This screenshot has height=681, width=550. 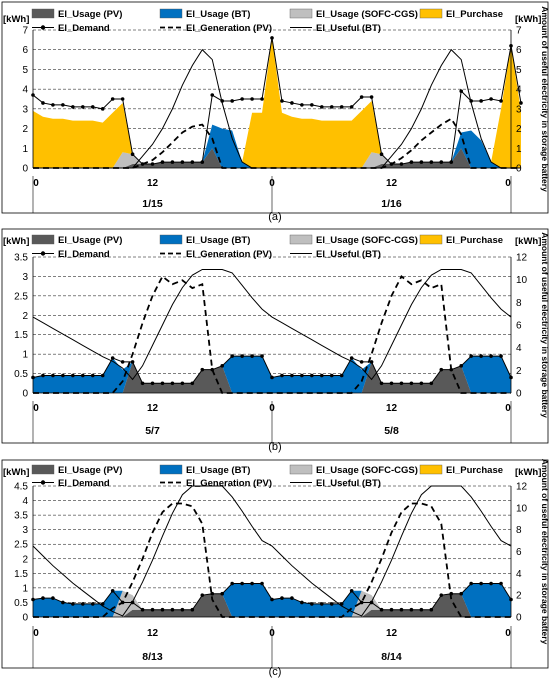 I want to click on legend-label: El_Usage (BT), so click(x=218, y=240).